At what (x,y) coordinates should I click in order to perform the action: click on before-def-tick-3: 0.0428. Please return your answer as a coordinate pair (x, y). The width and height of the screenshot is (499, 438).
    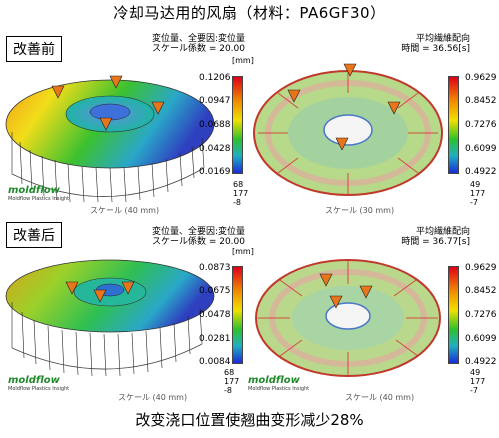
    Looking at the image, I should click on (215, 149).